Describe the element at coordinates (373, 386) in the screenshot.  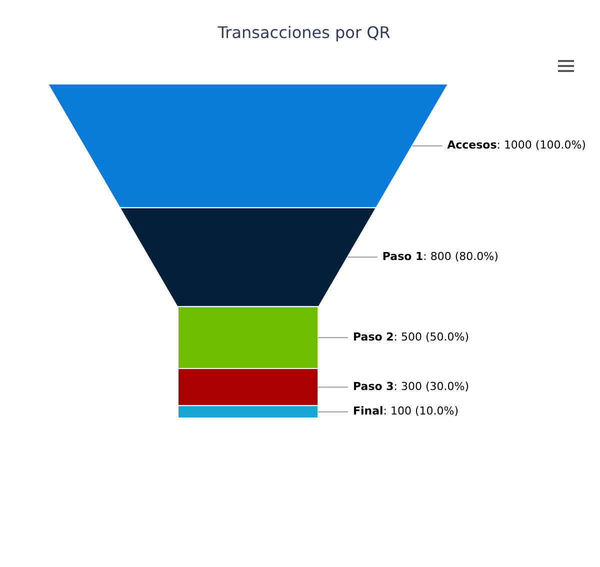
I see `category-label: Paso 3` at that location.